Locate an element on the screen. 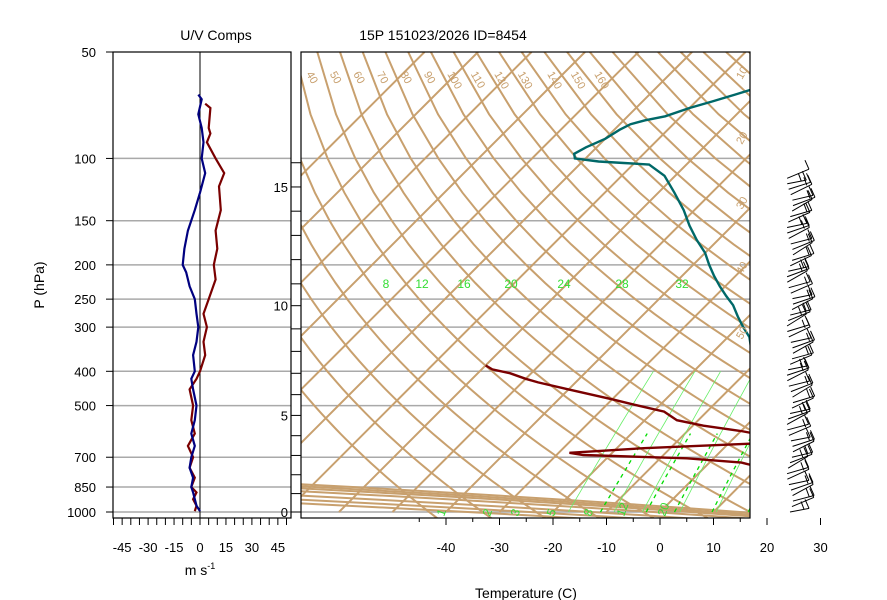 The height and width of the screenshot is (600, 887). temperature-tick-10: 10 is located at coordinates (713, 547).